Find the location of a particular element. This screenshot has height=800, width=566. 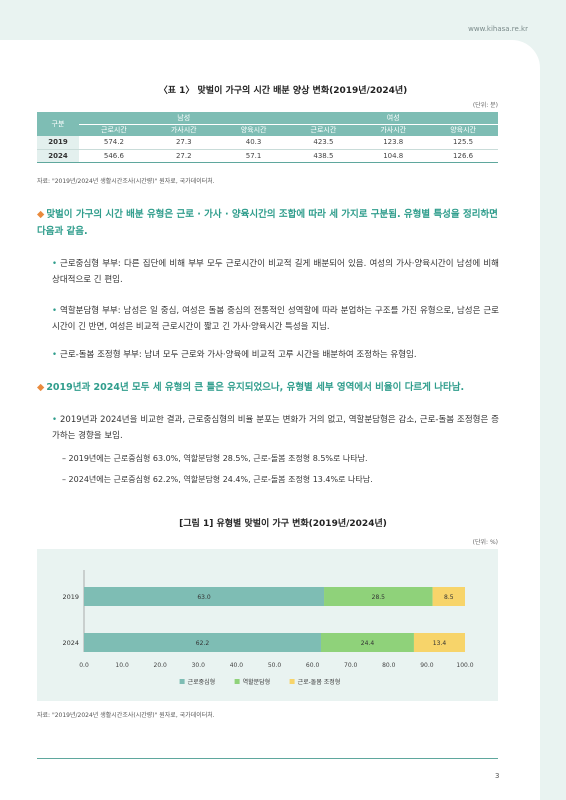

table-row: 2024 546.6 27.2 57.1 438.5 104.8 126.6 is located at coordinates (267, 156).